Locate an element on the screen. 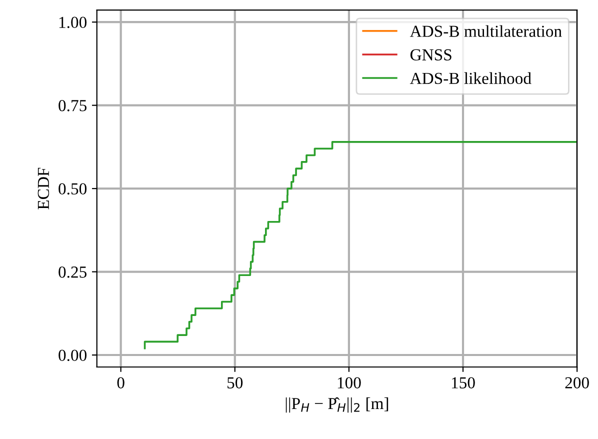 This screenshot has width=598, height=439. y-tick-label: 0.50 is located at coordinates (72, 189).